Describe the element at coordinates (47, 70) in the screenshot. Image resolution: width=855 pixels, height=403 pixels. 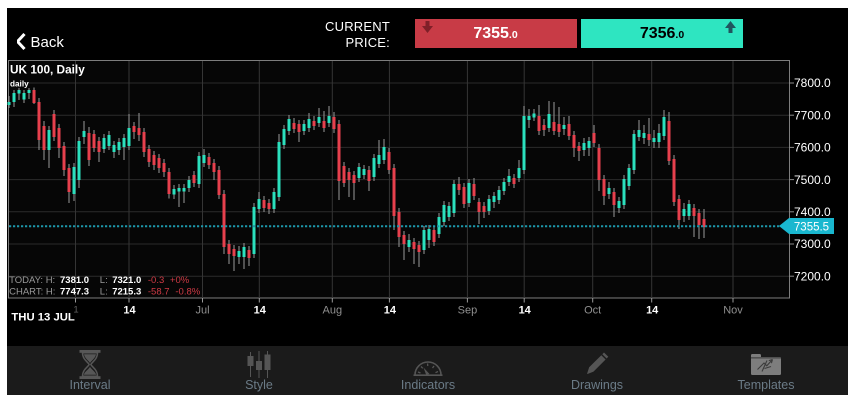
I see `svg-text: UK 100, Daily` at that location.